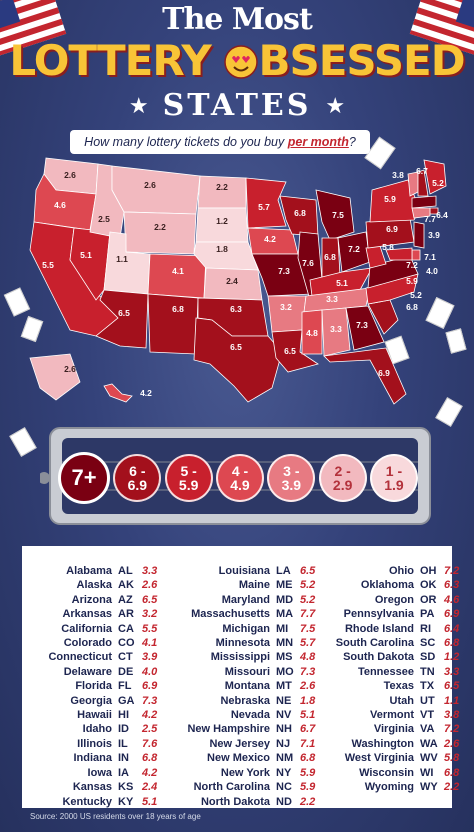 Image resolution: width=474 pixels, height=832 pixels. What do you see at coordinates (308, 599) in the screenshot?
I see `state-value: 5.2` at bounding box center [308, 599].